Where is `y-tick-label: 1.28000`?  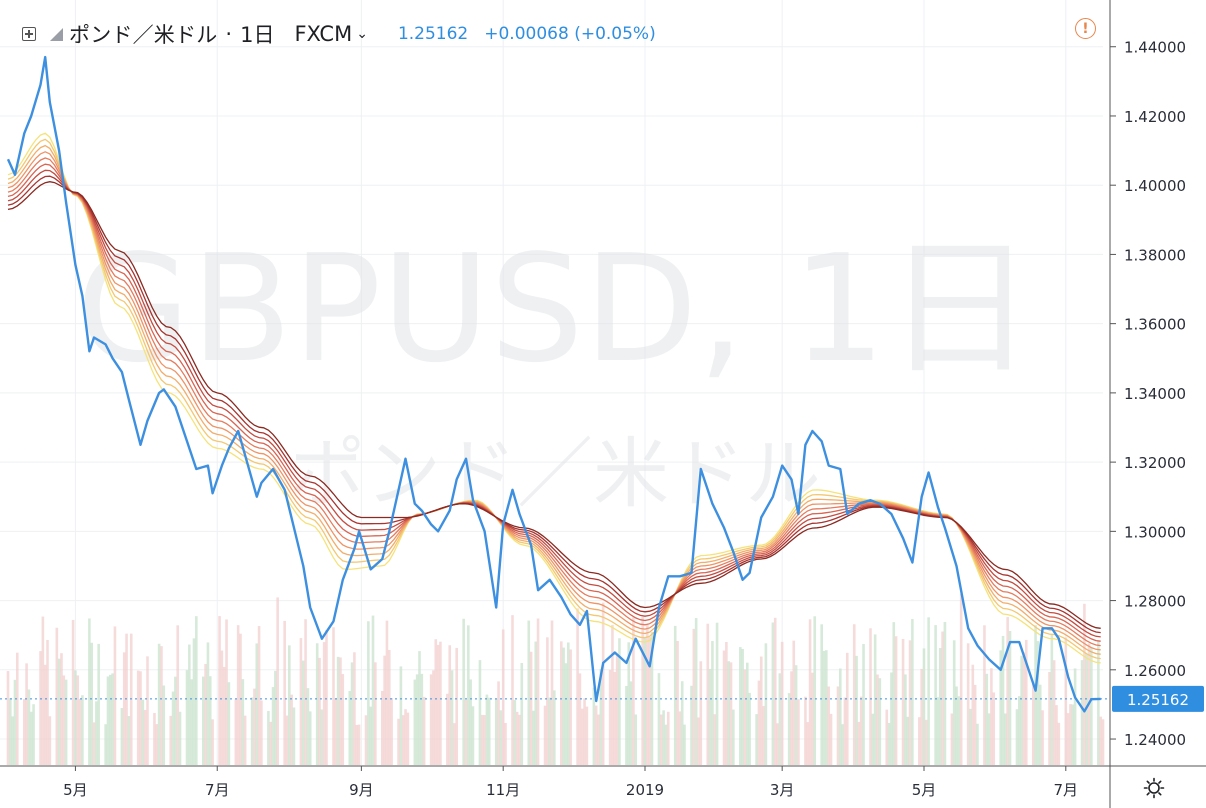 y-tick-label: 1.28000 is located at coordinates (1155, 602).